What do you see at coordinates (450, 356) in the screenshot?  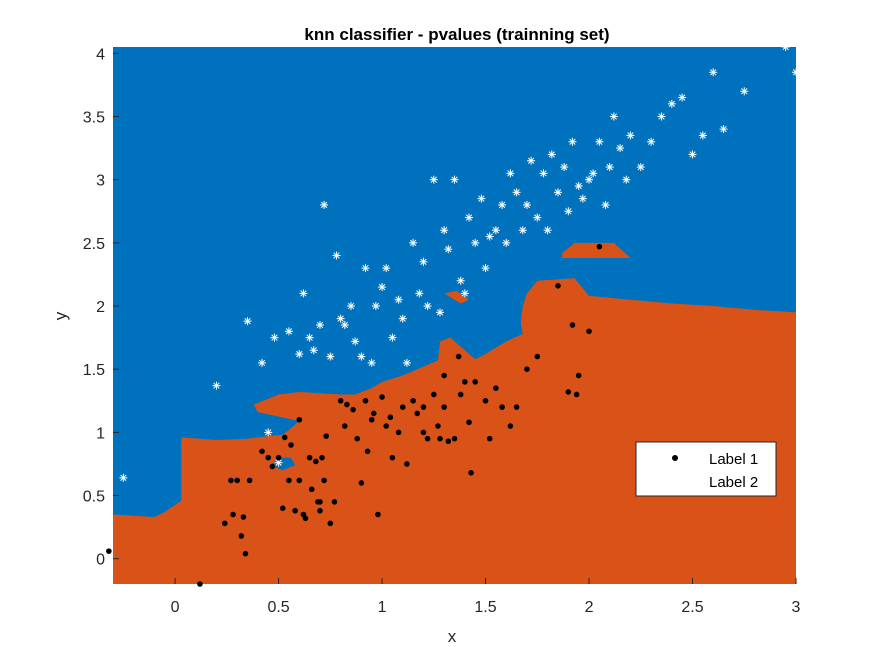 I see `boundary-islands` at bounding box center [450, 356].